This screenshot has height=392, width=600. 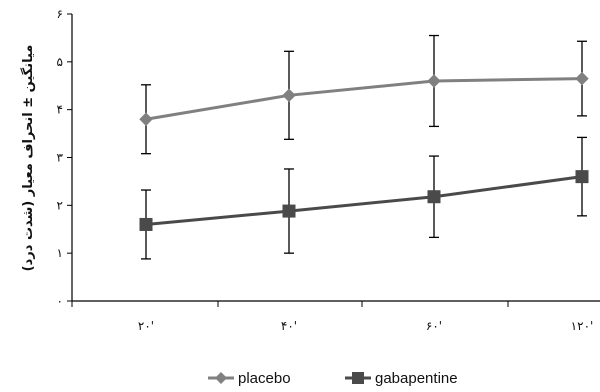 I want to click on y-tick-label: ۲, so click(x=60, y=205).